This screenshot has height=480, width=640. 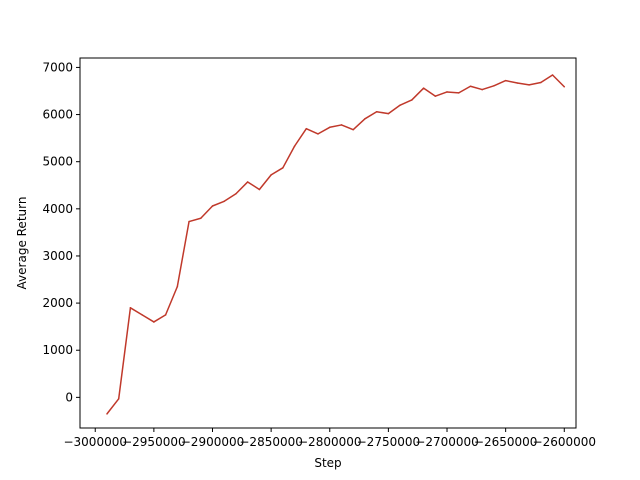 I want to click on y-axis-label: Average Return, so click(x=22, y=243).